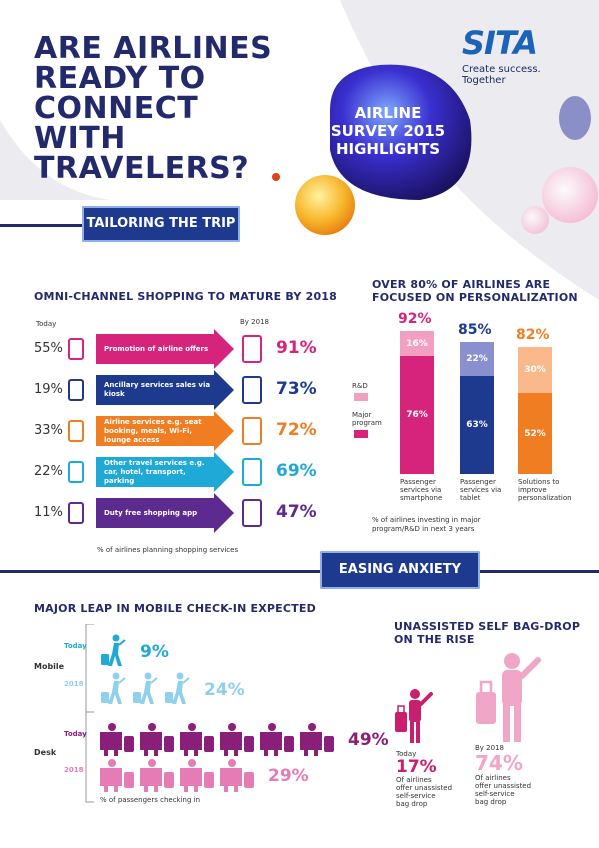  What do you see at coordinates (296, 348) in the screenshot?
I see `omni-2018-pct: 91%` at bounding box center [296, 348].